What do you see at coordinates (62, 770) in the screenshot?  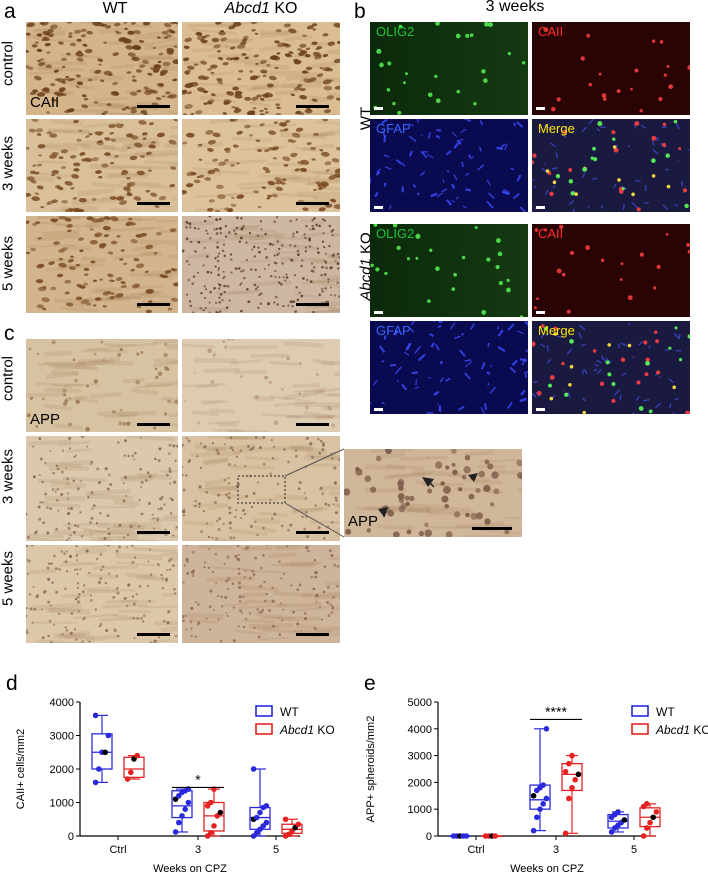 I see `y-tick-label: 2000` at bounding box center [62, 770].